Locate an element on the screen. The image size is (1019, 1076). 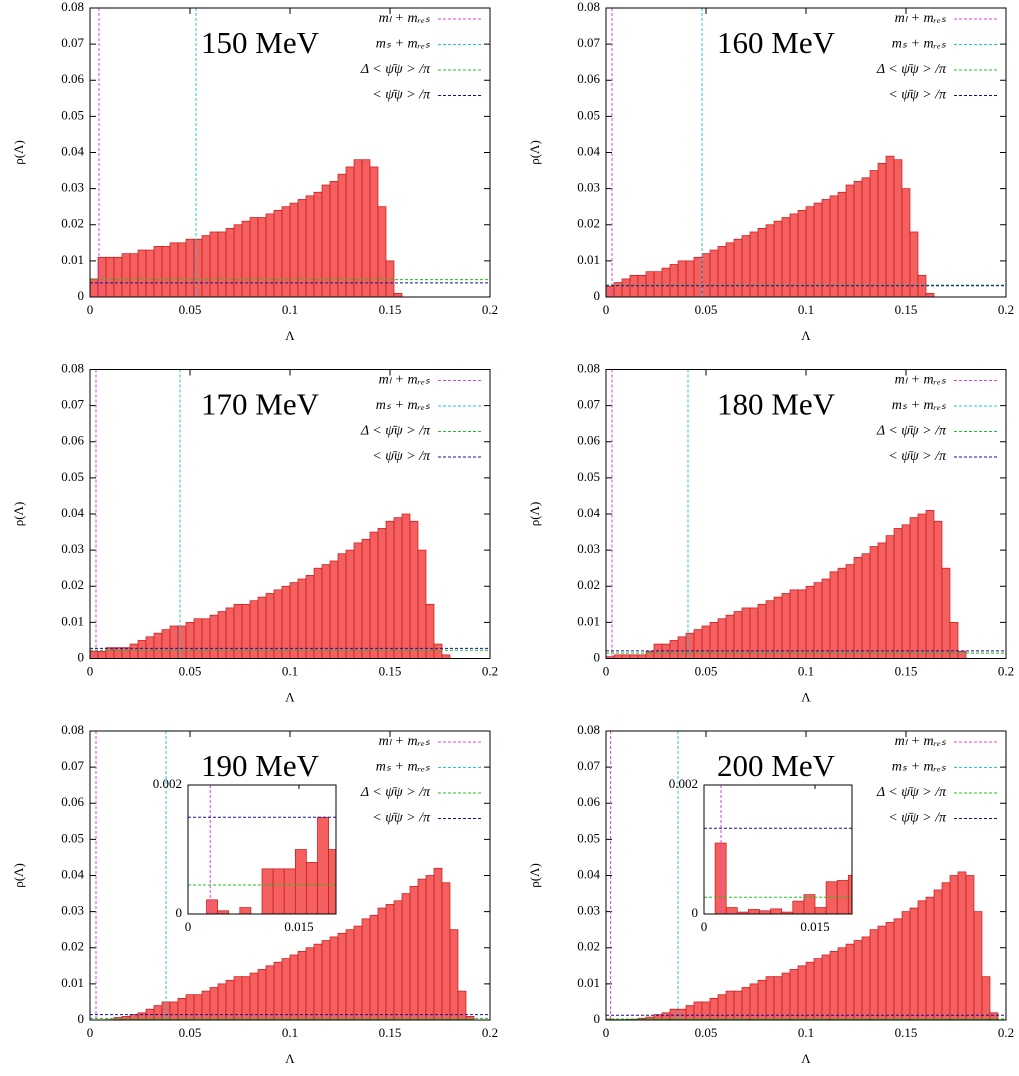
y-tick-label: 0 is located at coordinates (597, 656).